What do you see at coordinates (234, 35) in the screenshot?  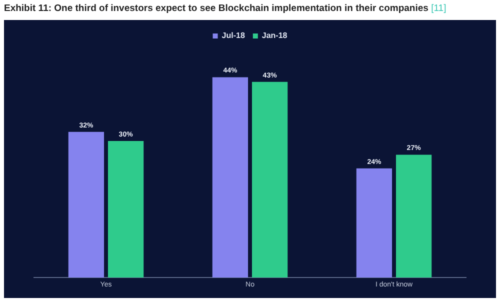 I see `legend-label: Jul-18` at bounding box center [234, 35].